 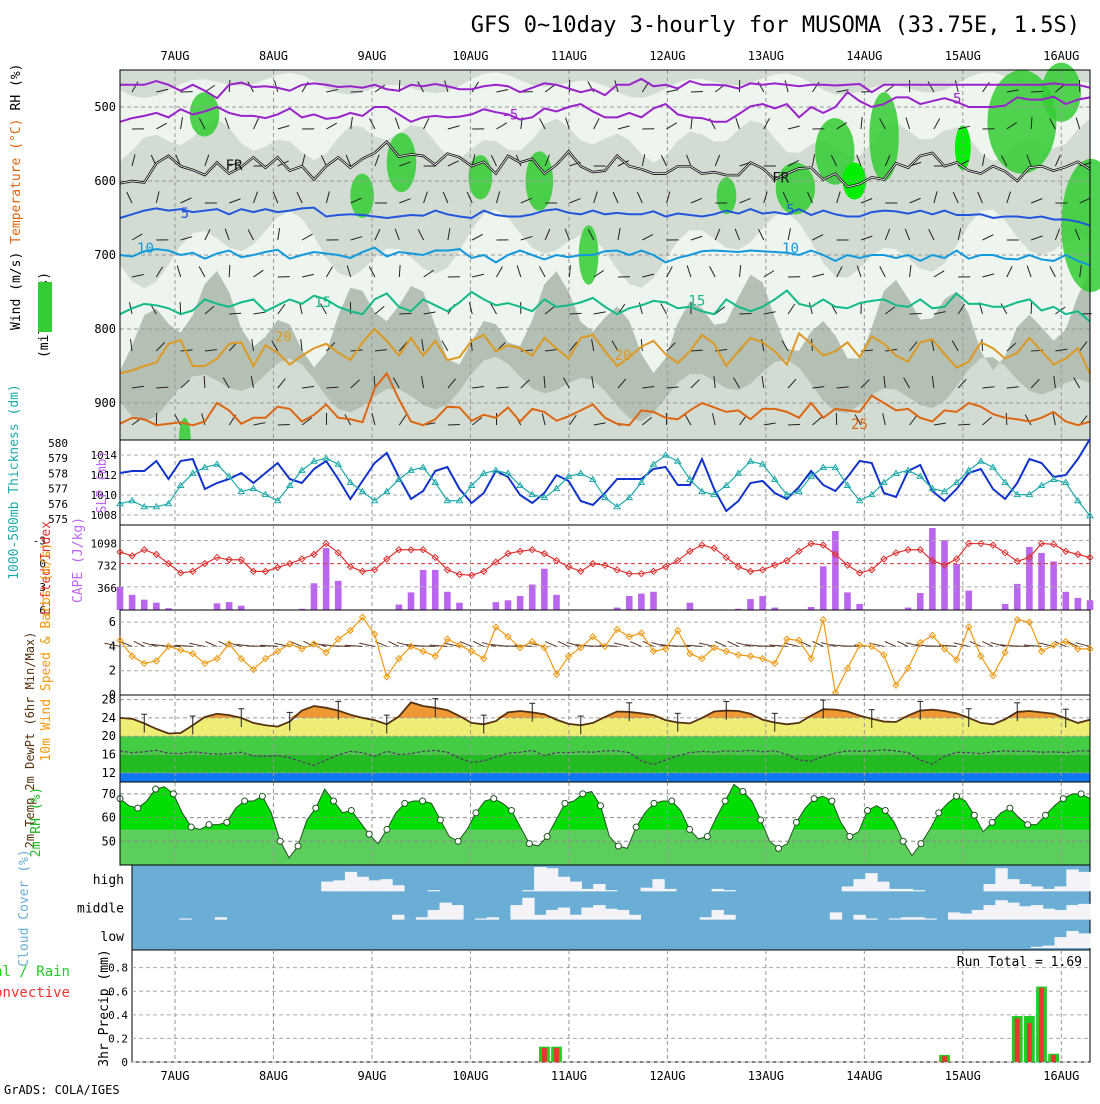 What do you see at coordinates (766, 1076) in the screenshot?
I see `bottom-date-label: 13AUG` at bounding box center [766, 1076].